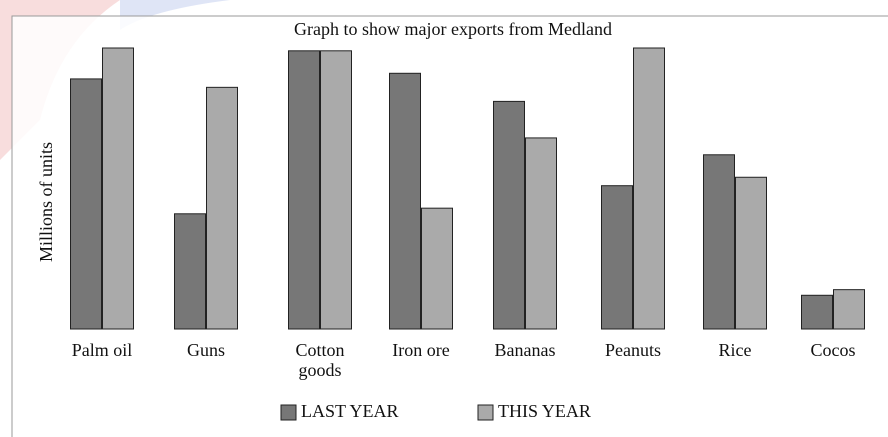  Describe the element at coordinates (453, 29) in the screenshot. I see `chart-title: Graph to show major exports from Medland` at that location.